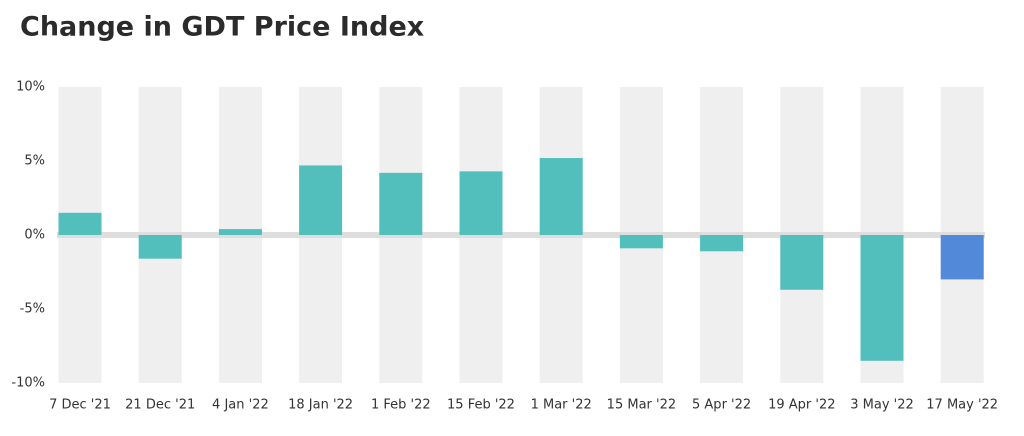  I want to click on y-tick-label: 10%, so click(30, 87).